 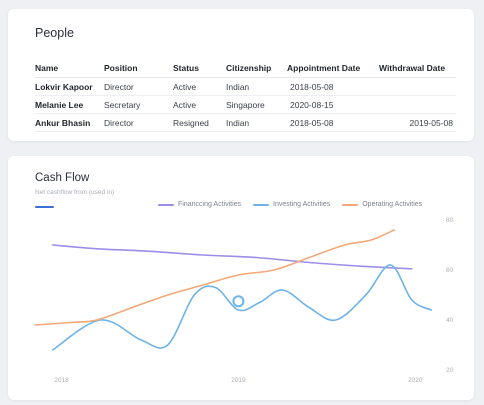 What do you see at coordinates (75, 192) in the screenshot?
I see `cash-flow-subtitle: Net cashflow from (used in)` at bounding box center [75, 192].